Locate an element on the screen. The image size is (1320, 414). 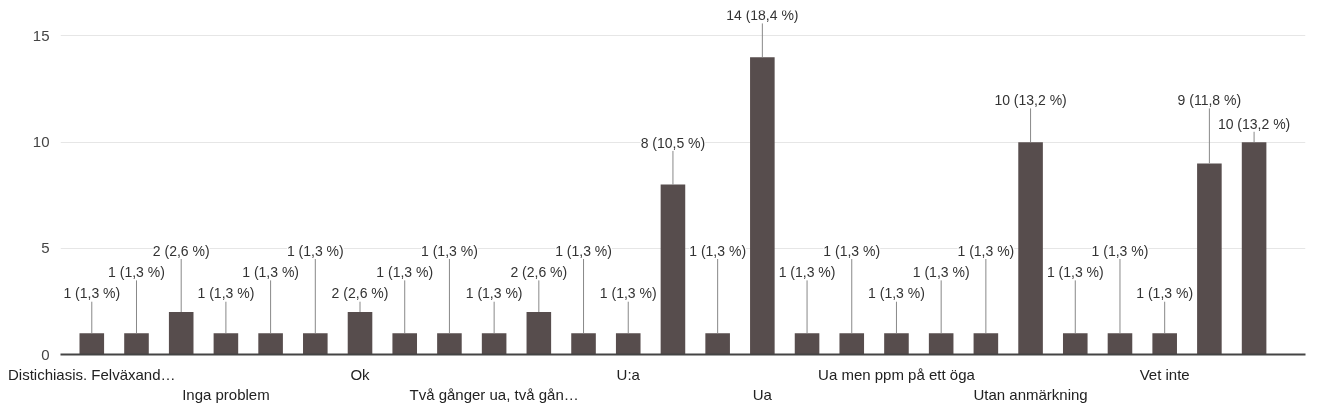
data-label: 9 (11,8 %) is located at coordinates (1209, 100).